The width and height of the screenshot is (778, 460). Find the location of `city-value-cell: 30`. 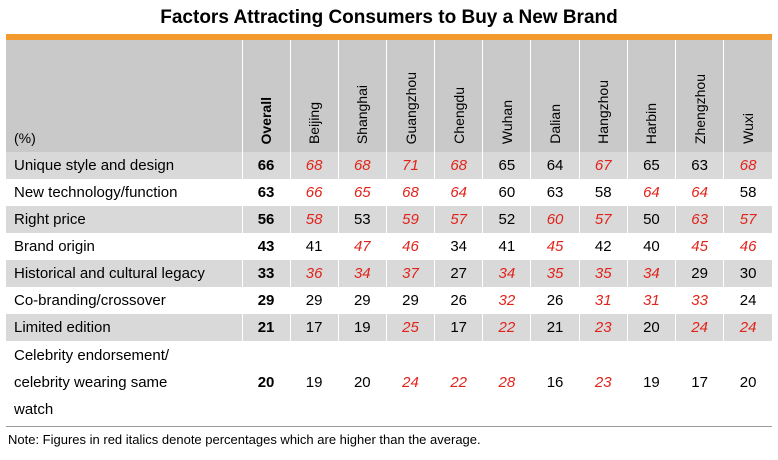

city-value-cell: 30 is located at coordinates (747, 273).